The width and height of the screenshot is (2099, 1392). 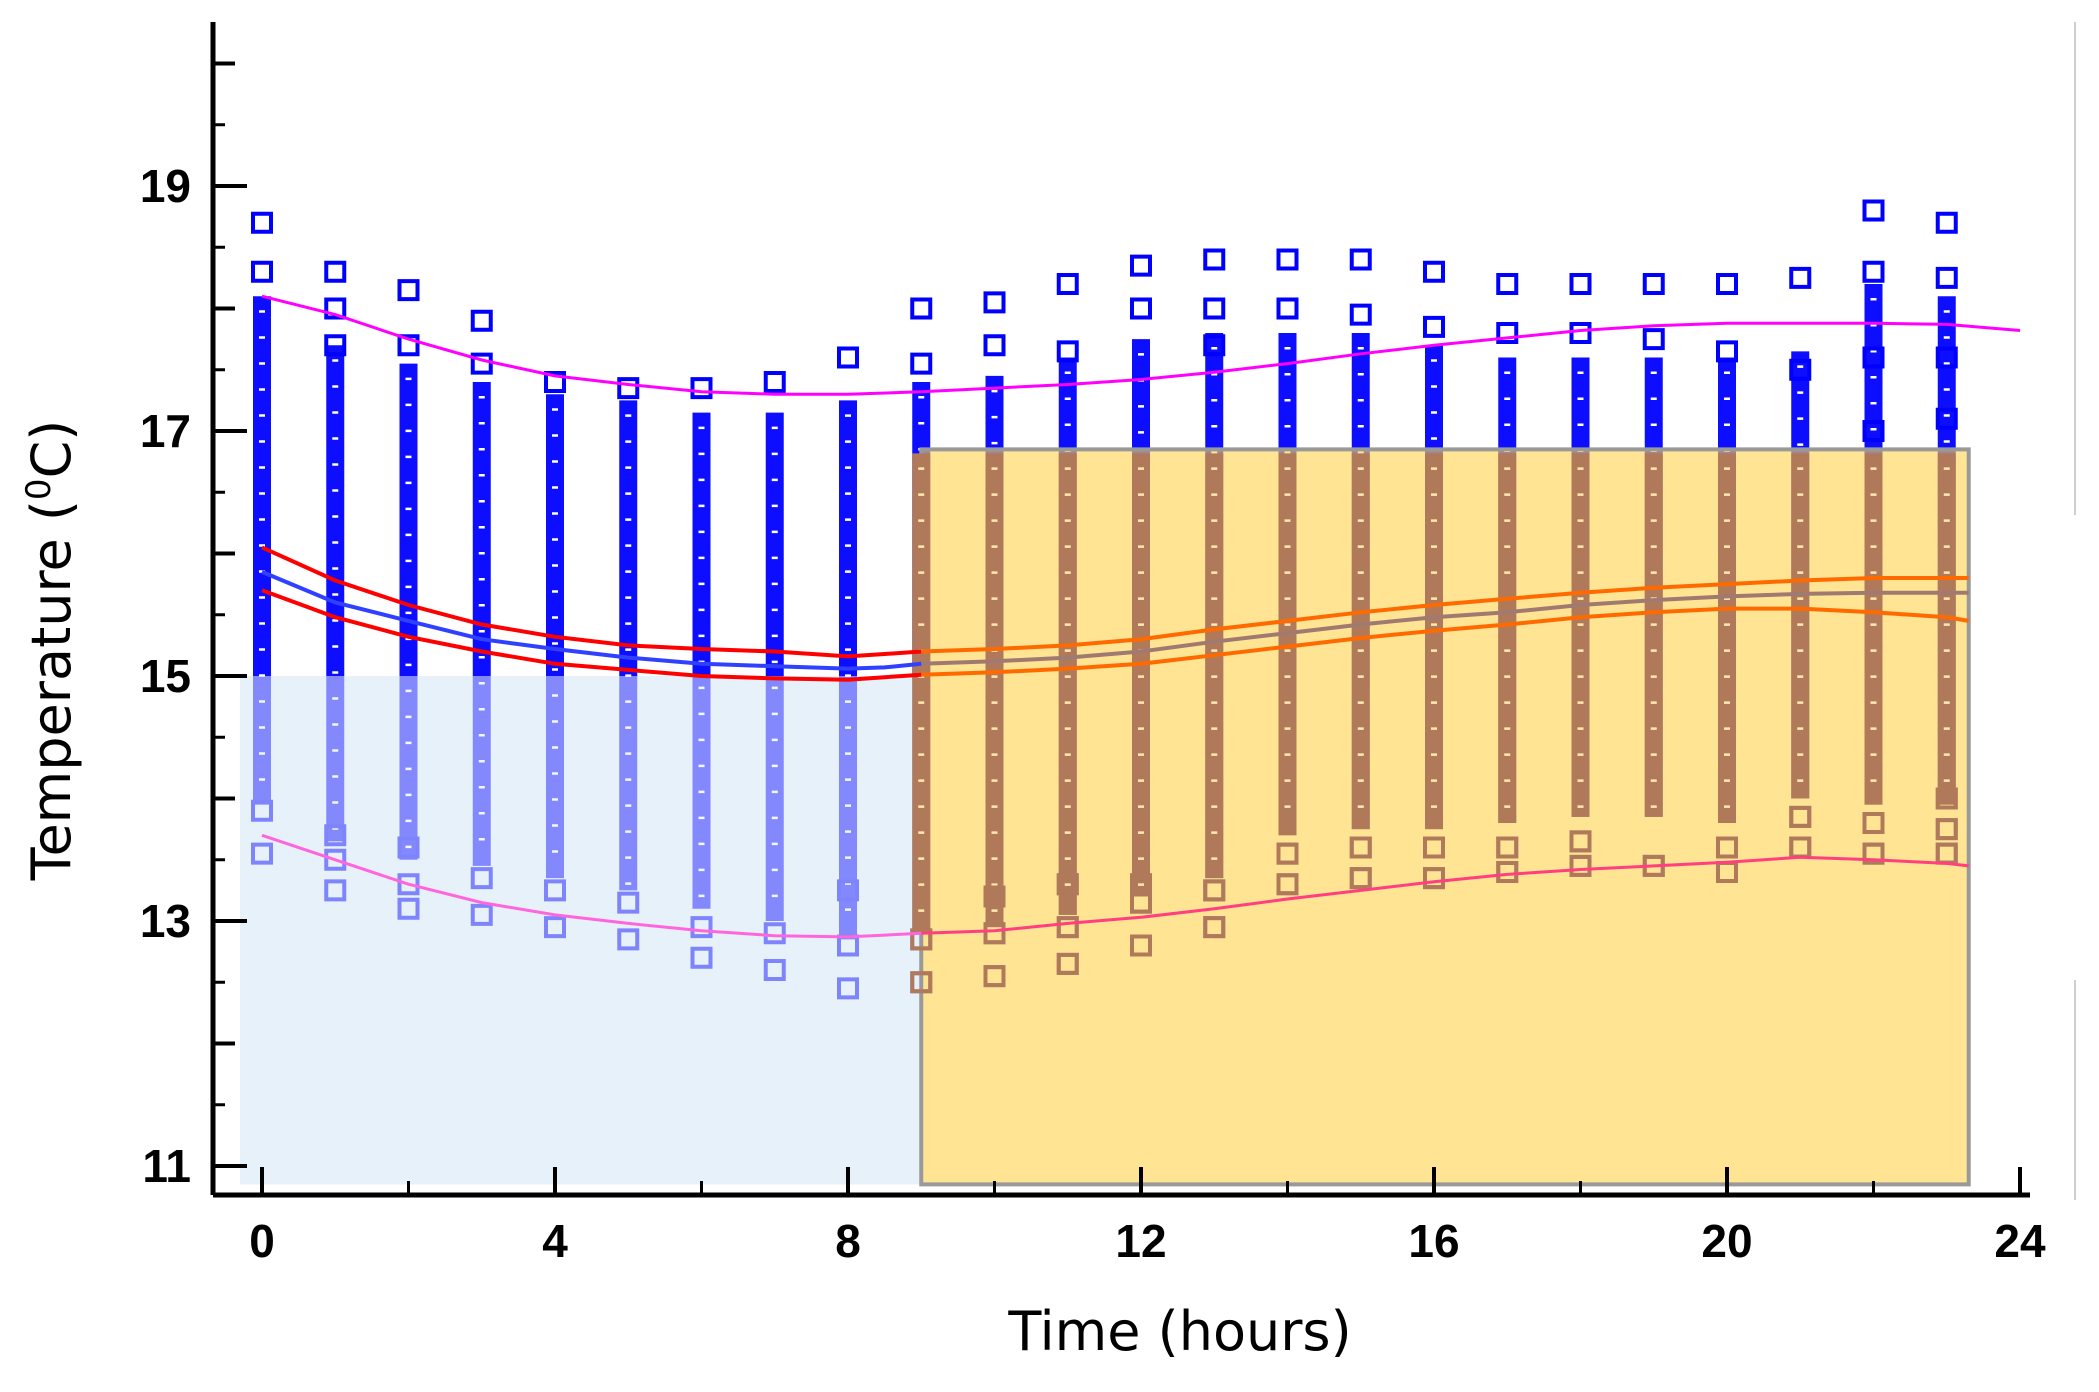 I want to click on ci_upper-line-day, so click(x=1445, y=615).